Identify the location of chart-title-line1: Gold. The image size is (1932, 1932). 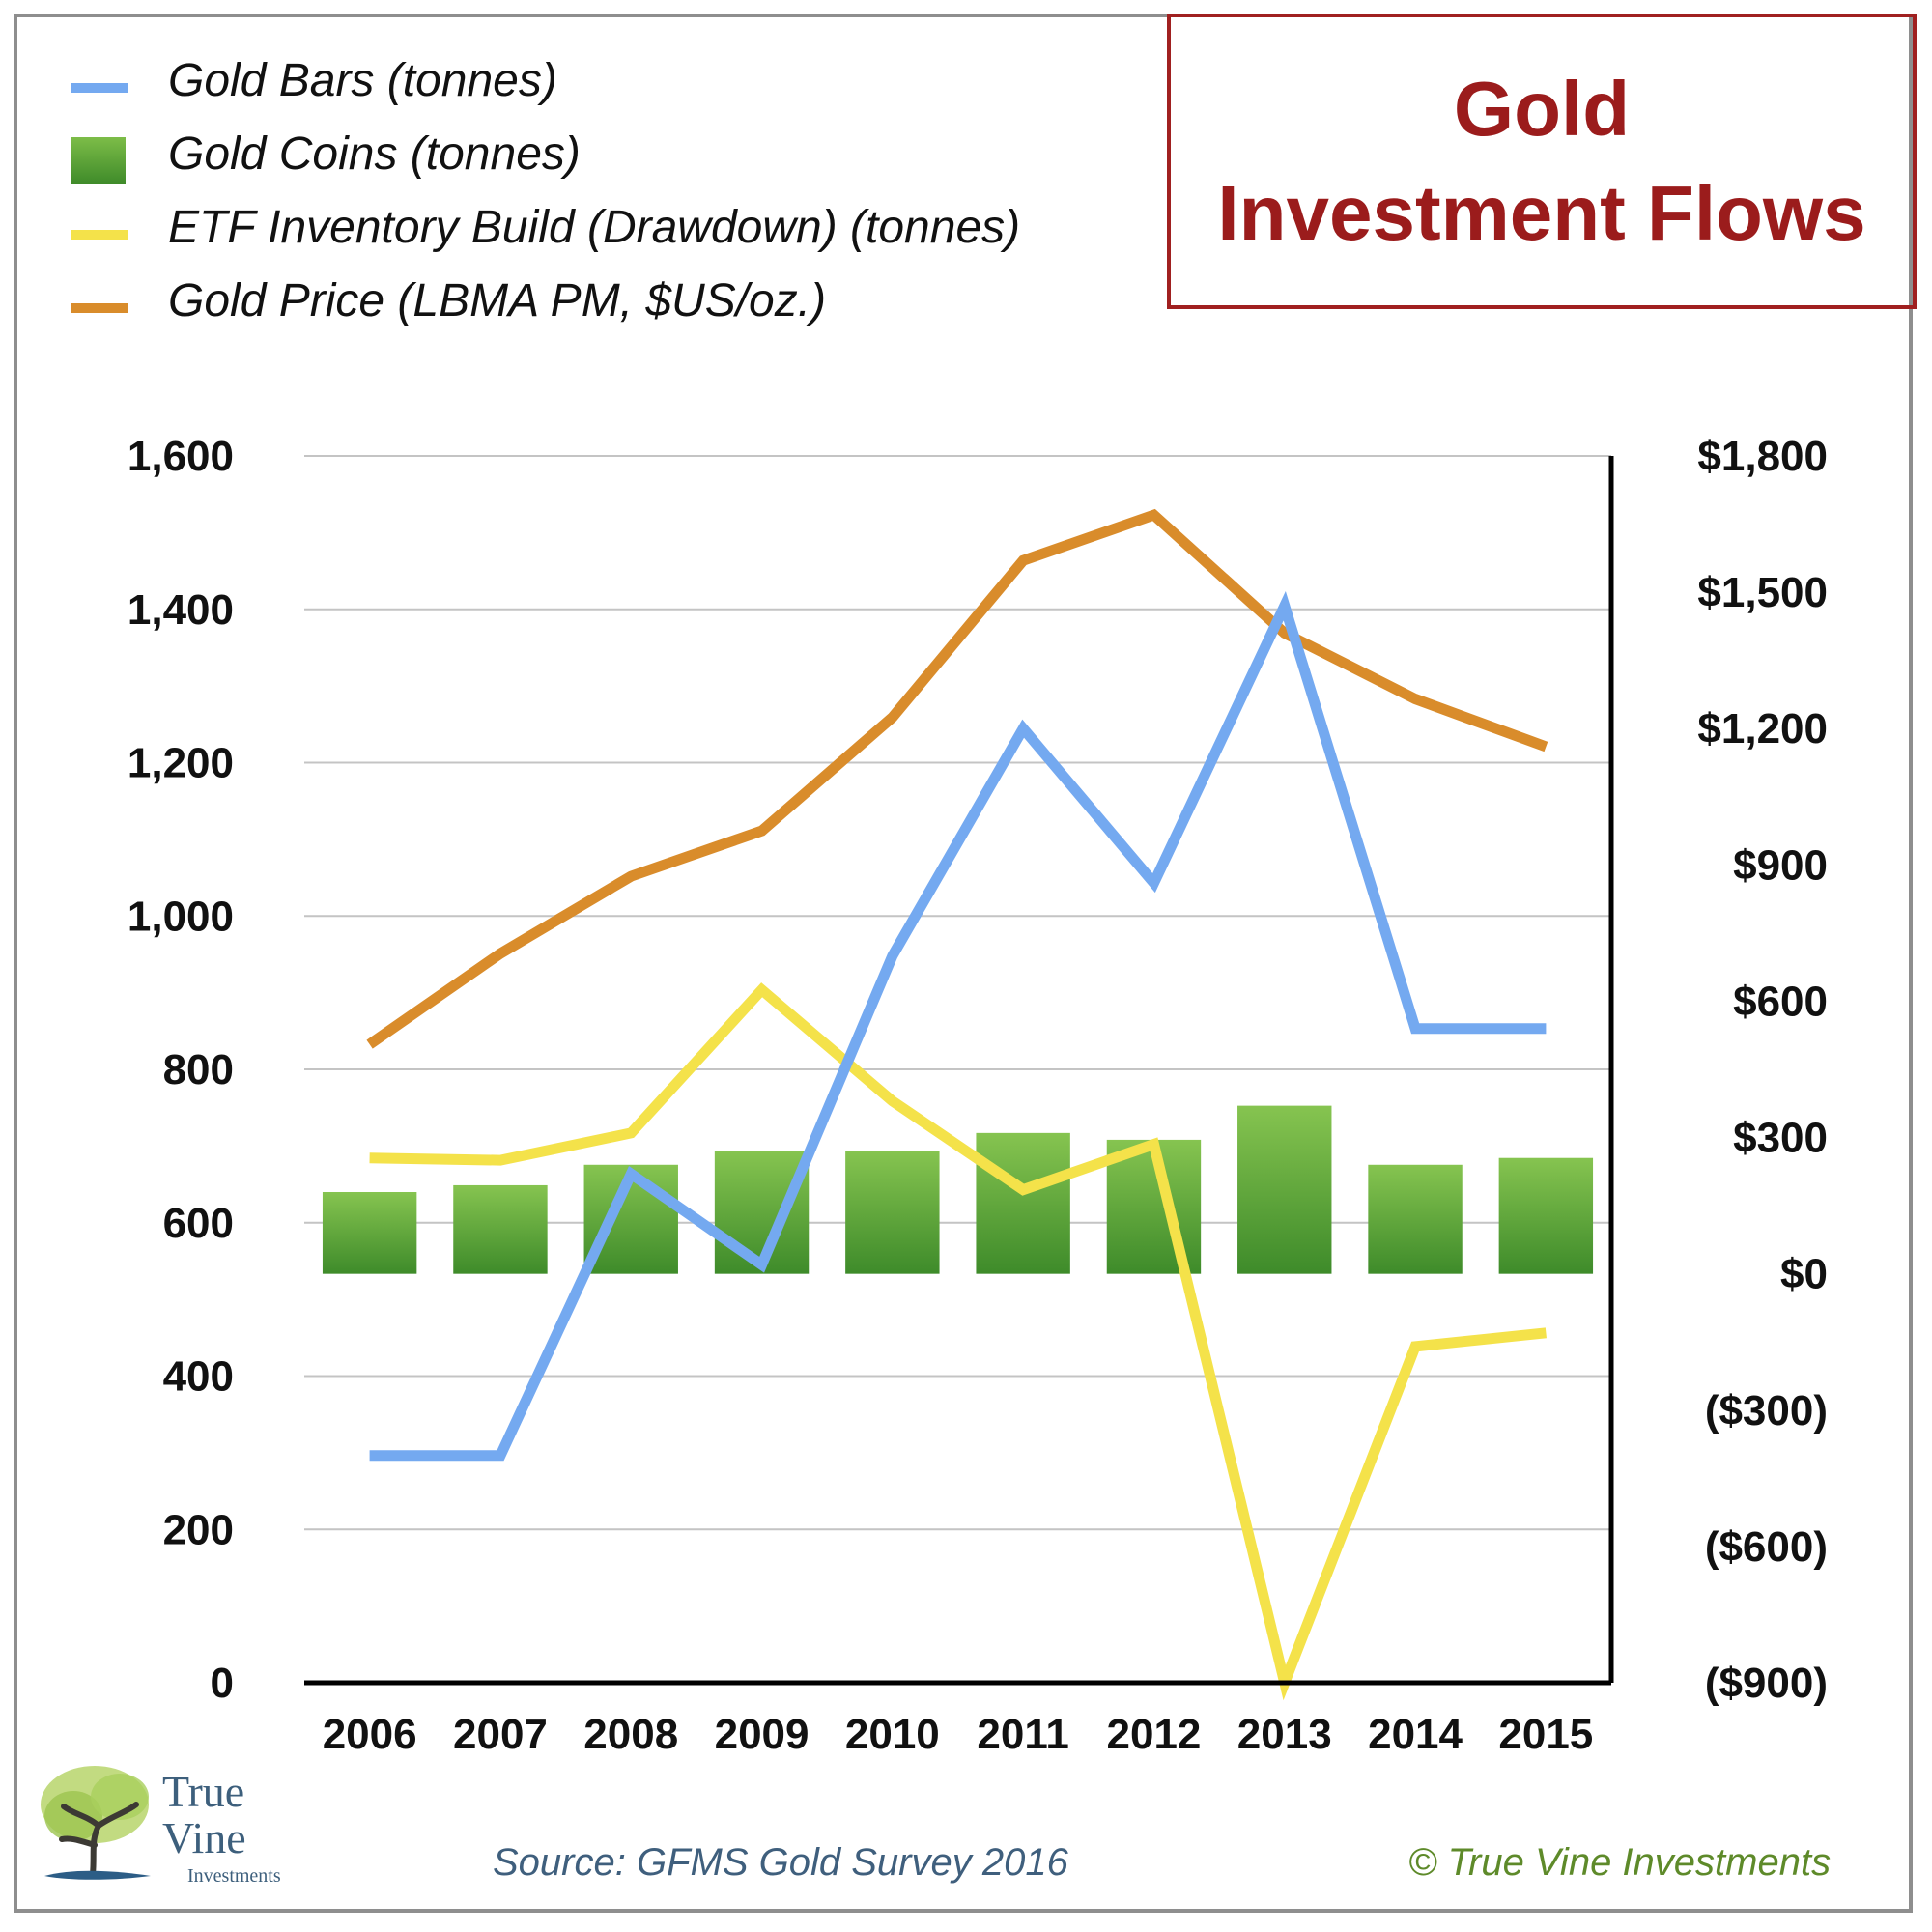
(1542, 109).